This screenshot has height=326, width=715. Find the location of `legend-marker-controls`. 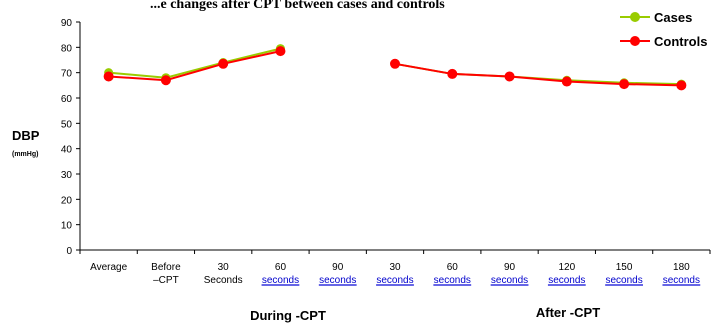

legend-marker-controls is located at coordinates (635, 41).